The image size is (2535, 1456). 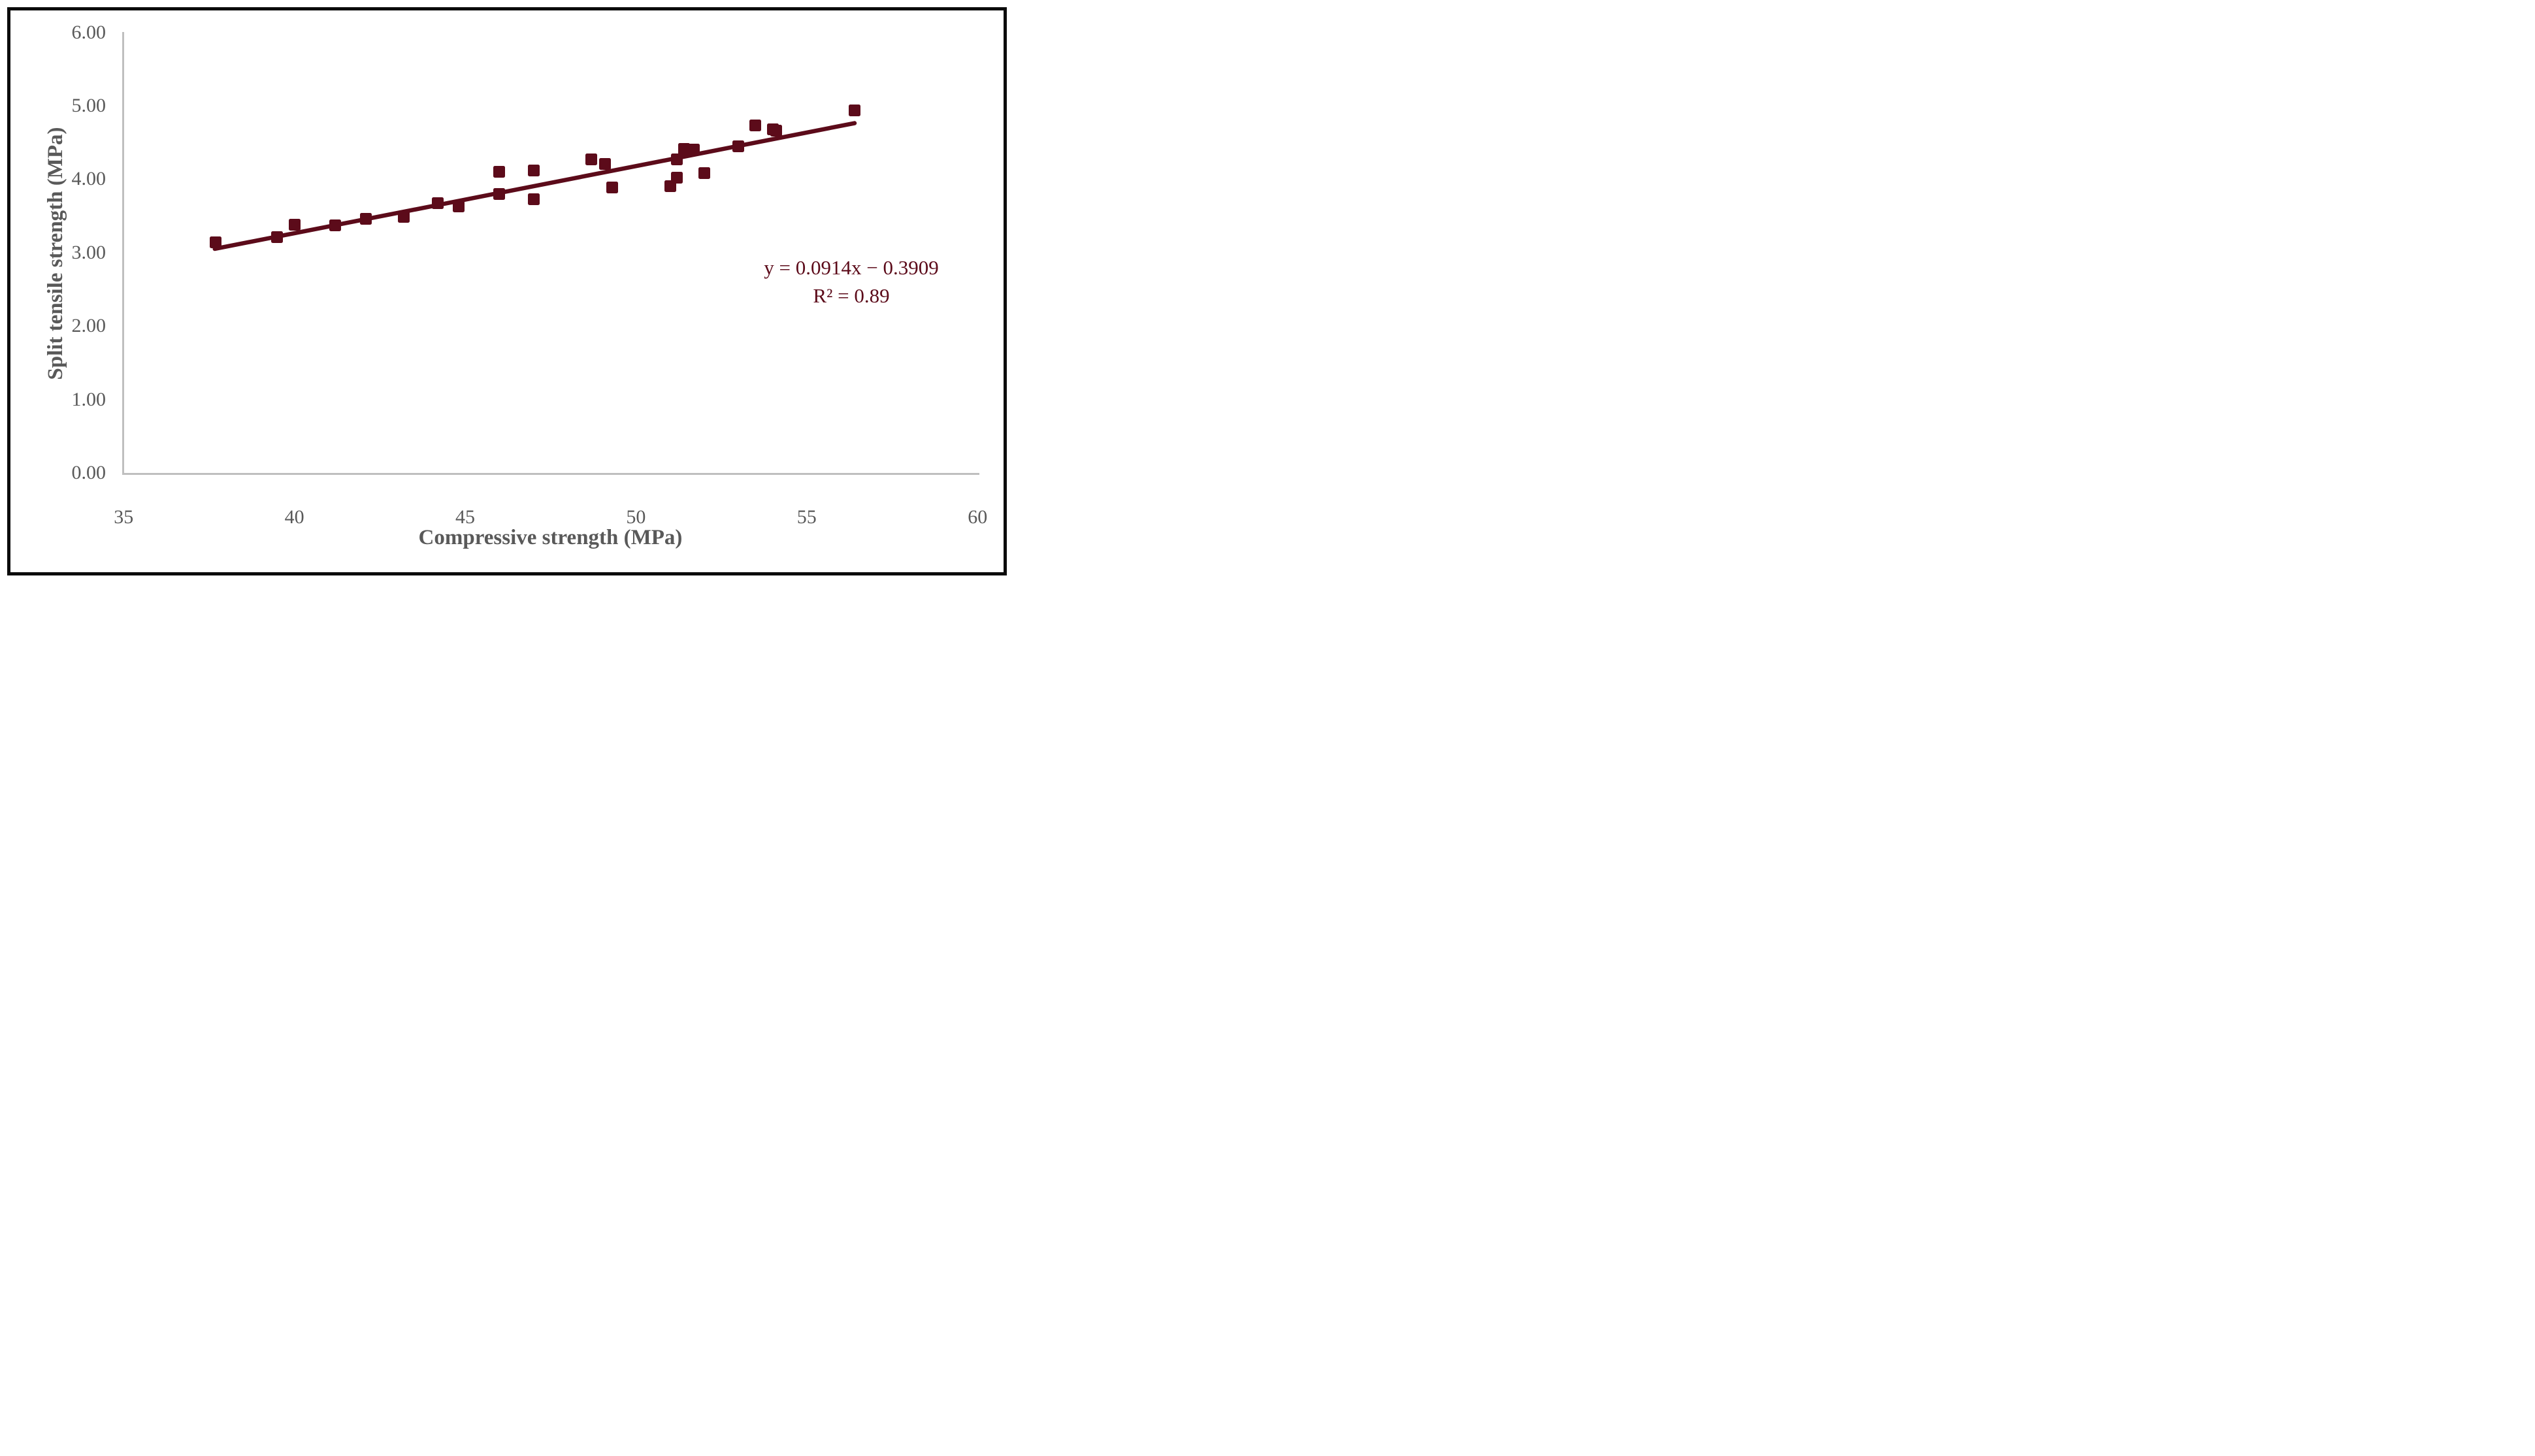 What do you see at coordinates (294, 517) in the screenshot?
I see `x-tick-label-40: 40` at bounding box center [294, 517].